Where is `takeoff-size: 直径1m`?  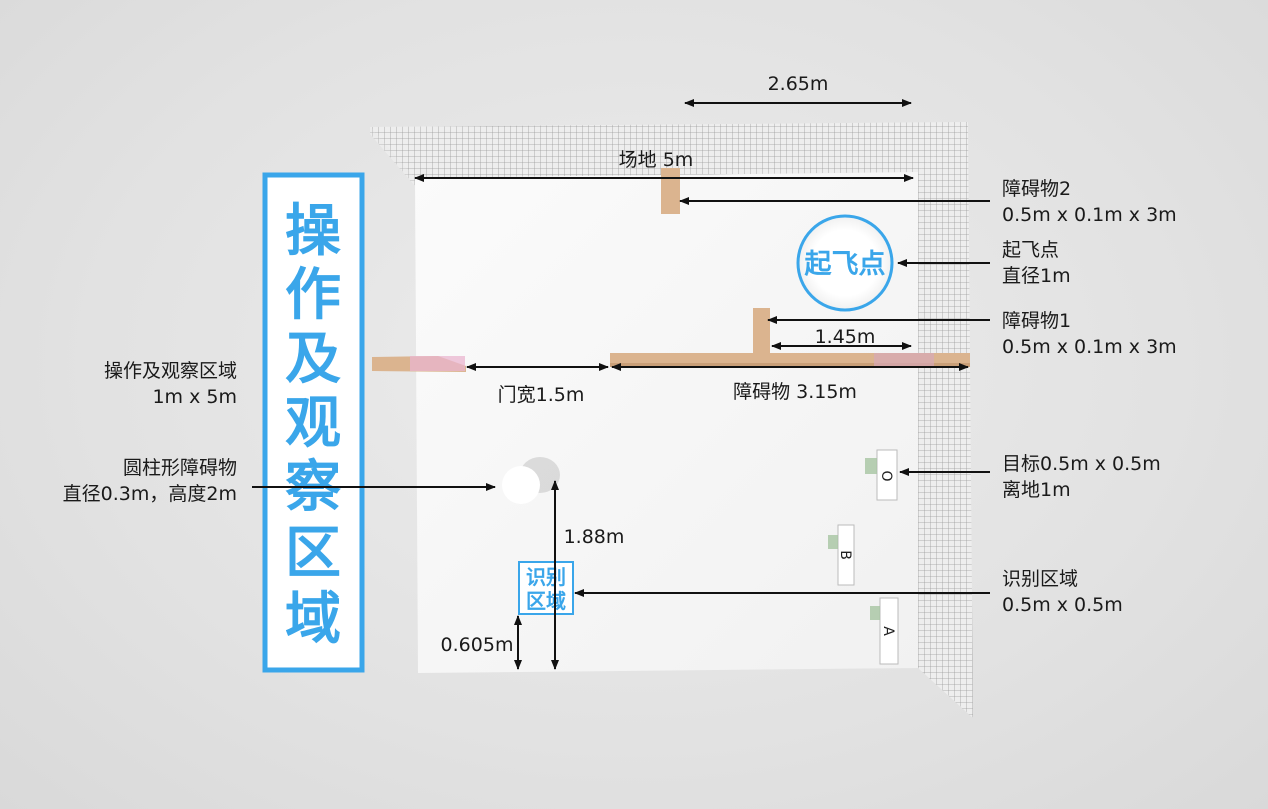
takeoff-size: 直径1m is located at coordinates (1036, 276).